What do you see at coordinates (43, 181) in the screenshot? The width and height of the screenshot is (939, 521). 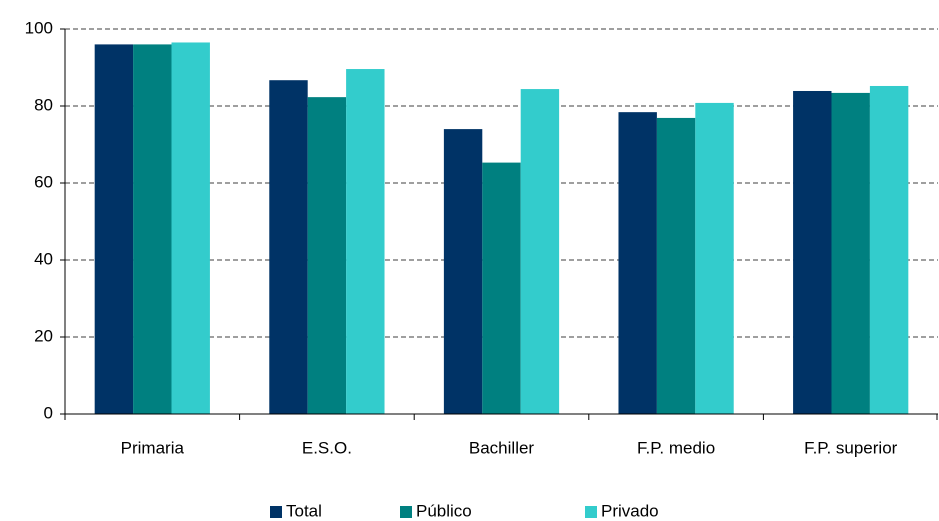 I see `y-tick-label: 60` at bounding box center [43, 181].